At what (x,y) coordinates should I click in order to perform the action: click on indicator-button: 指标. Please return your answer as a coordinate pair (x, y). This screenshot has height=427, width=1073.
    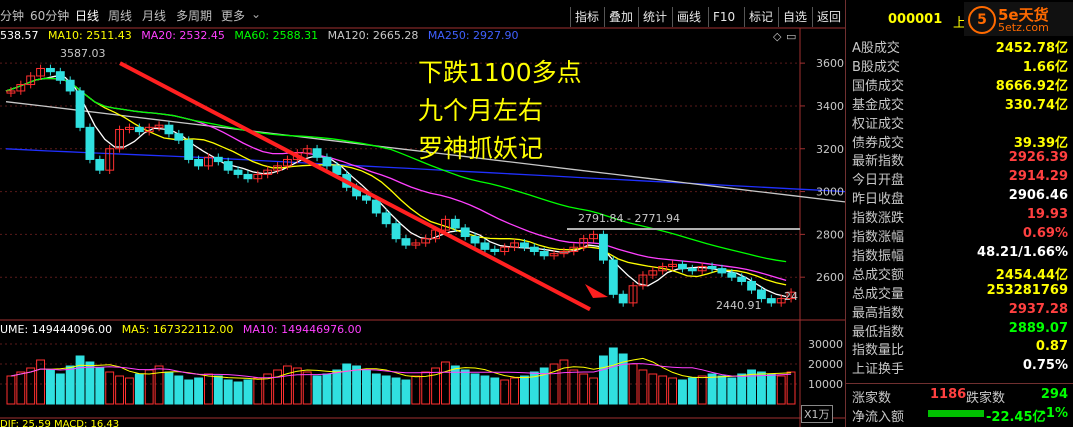
    Looking at the image, I should click on (586, 17).